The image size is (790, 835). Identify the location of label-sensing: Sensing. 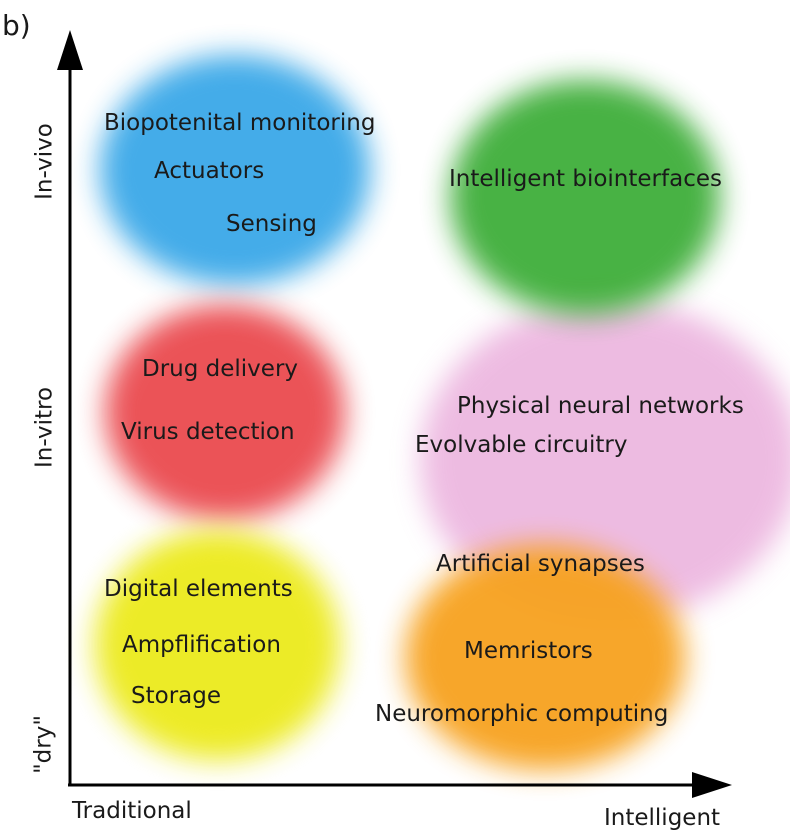
(271, 224).